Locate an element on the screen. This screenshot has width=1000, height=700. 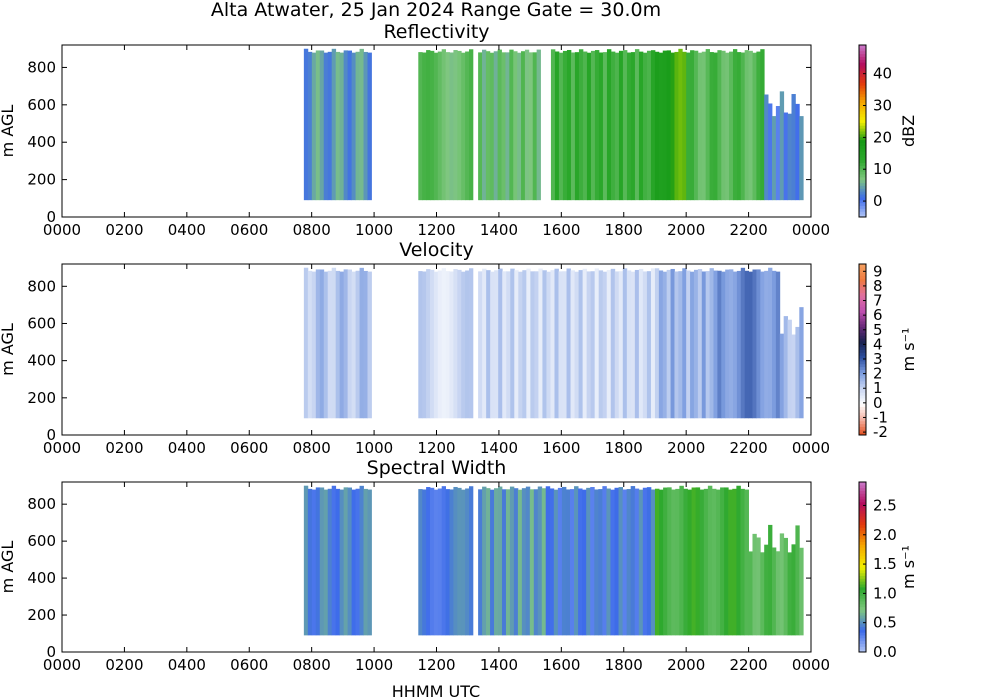
colorbar-tick-label: 1 is located at coordinates (878, 388).